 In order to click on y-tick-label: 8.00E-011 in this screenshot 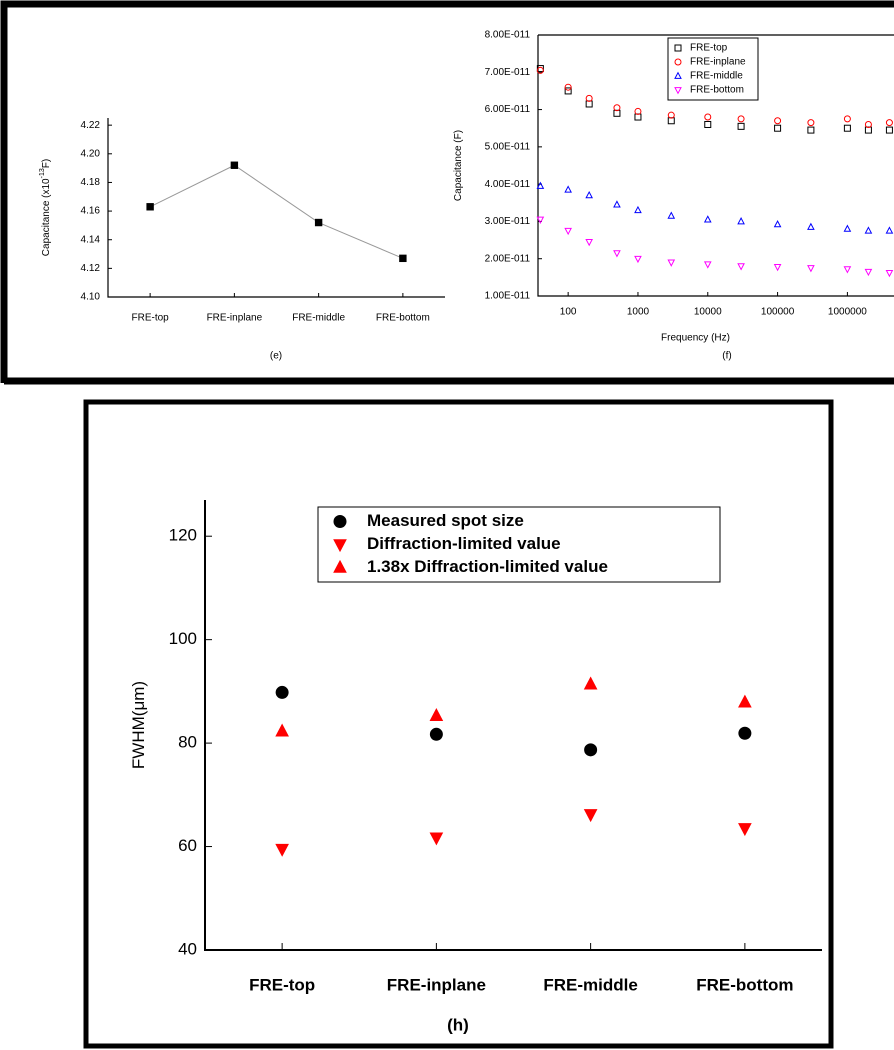, I will do `click(508, 35)`.